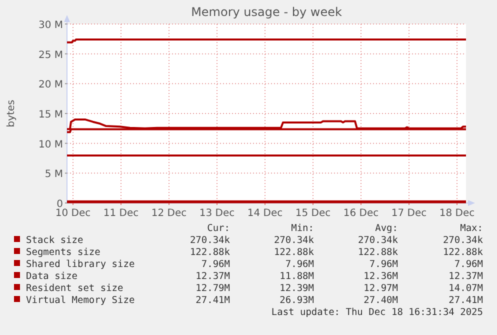 Image resolution: width=497 pixels, height=335 pixels. What do you see at coordinates (80, 300) in the screenshot?
I see `legend-label: Virtual Memory Size` at bounding box center [80, 300].